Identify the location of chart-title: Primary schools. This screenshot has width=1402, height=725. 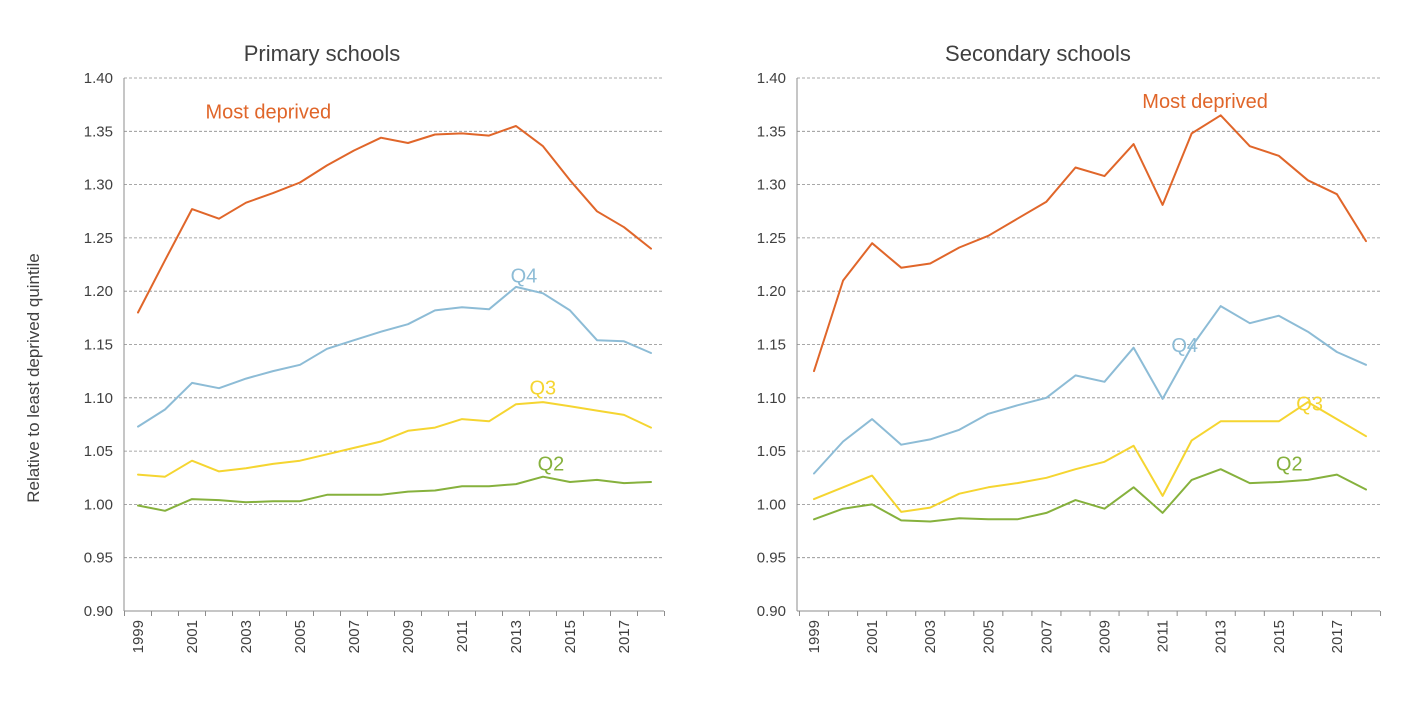
(322, 53).